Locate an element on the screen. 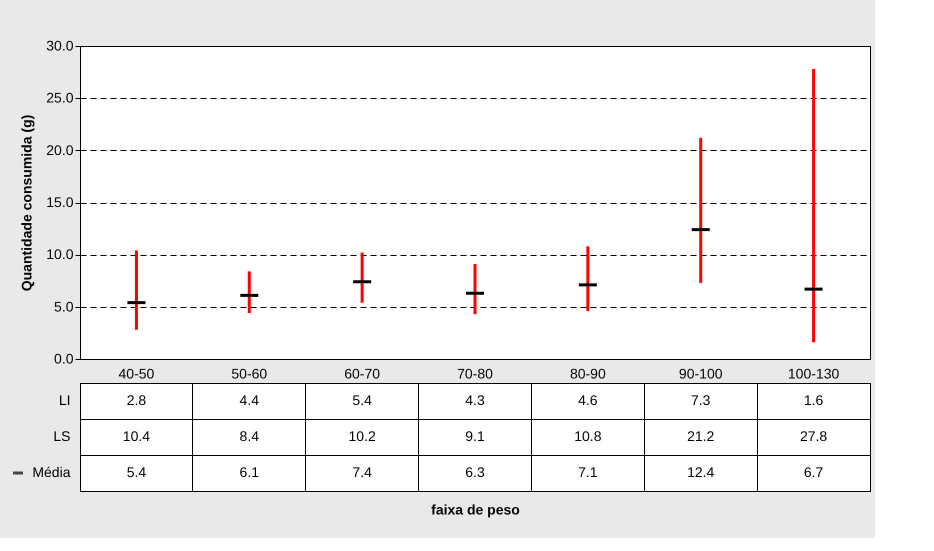 This screenshot has width=934, height=551. text: 8.4 is located at coordinates (250, 436).